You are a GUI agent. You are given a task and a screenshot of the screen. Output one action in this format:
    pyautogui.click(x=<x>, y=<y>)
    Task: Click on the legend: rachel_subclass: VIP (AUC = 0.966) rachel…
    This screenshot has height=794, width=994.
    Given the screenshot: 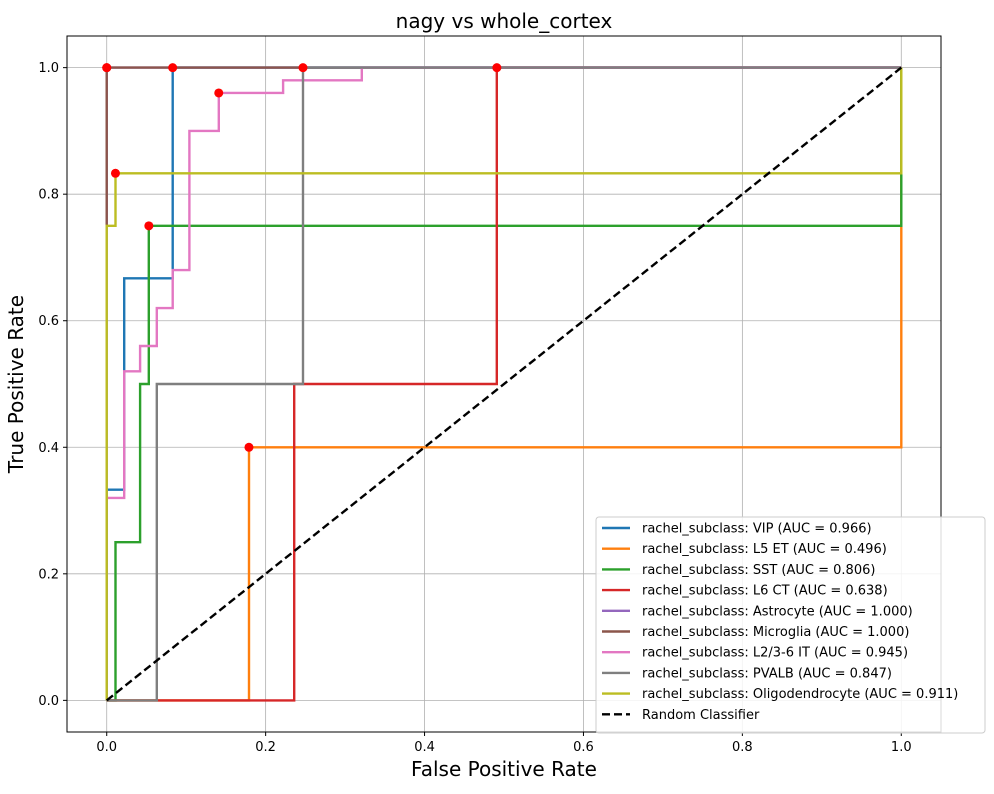 What is the action you would take?
    pyautogui.click(x=790, y=625)
    